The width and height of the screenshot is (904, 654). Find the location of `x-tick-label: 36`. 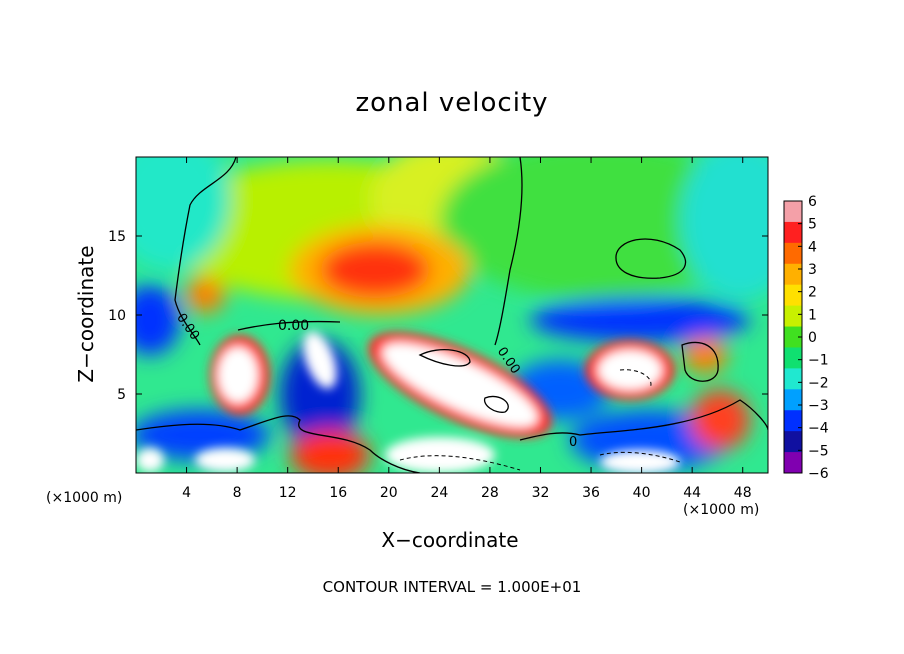

x-tick-label: 36 is located at coordinates (591, 493).